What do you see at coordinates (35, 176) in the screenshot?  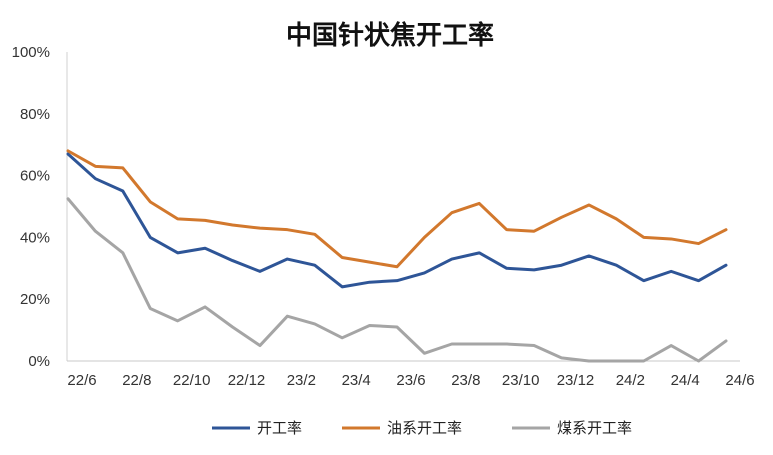 I see `y-tick-label: 60%` at bounding box center [35, 176].